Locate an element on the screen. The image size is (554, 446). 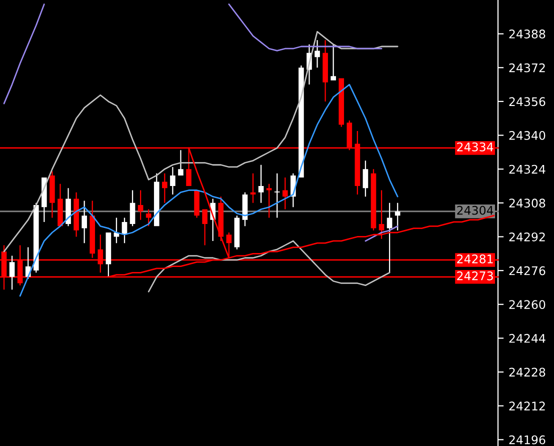
y-tick-label: 24260 is located at coordinates (527, 305).